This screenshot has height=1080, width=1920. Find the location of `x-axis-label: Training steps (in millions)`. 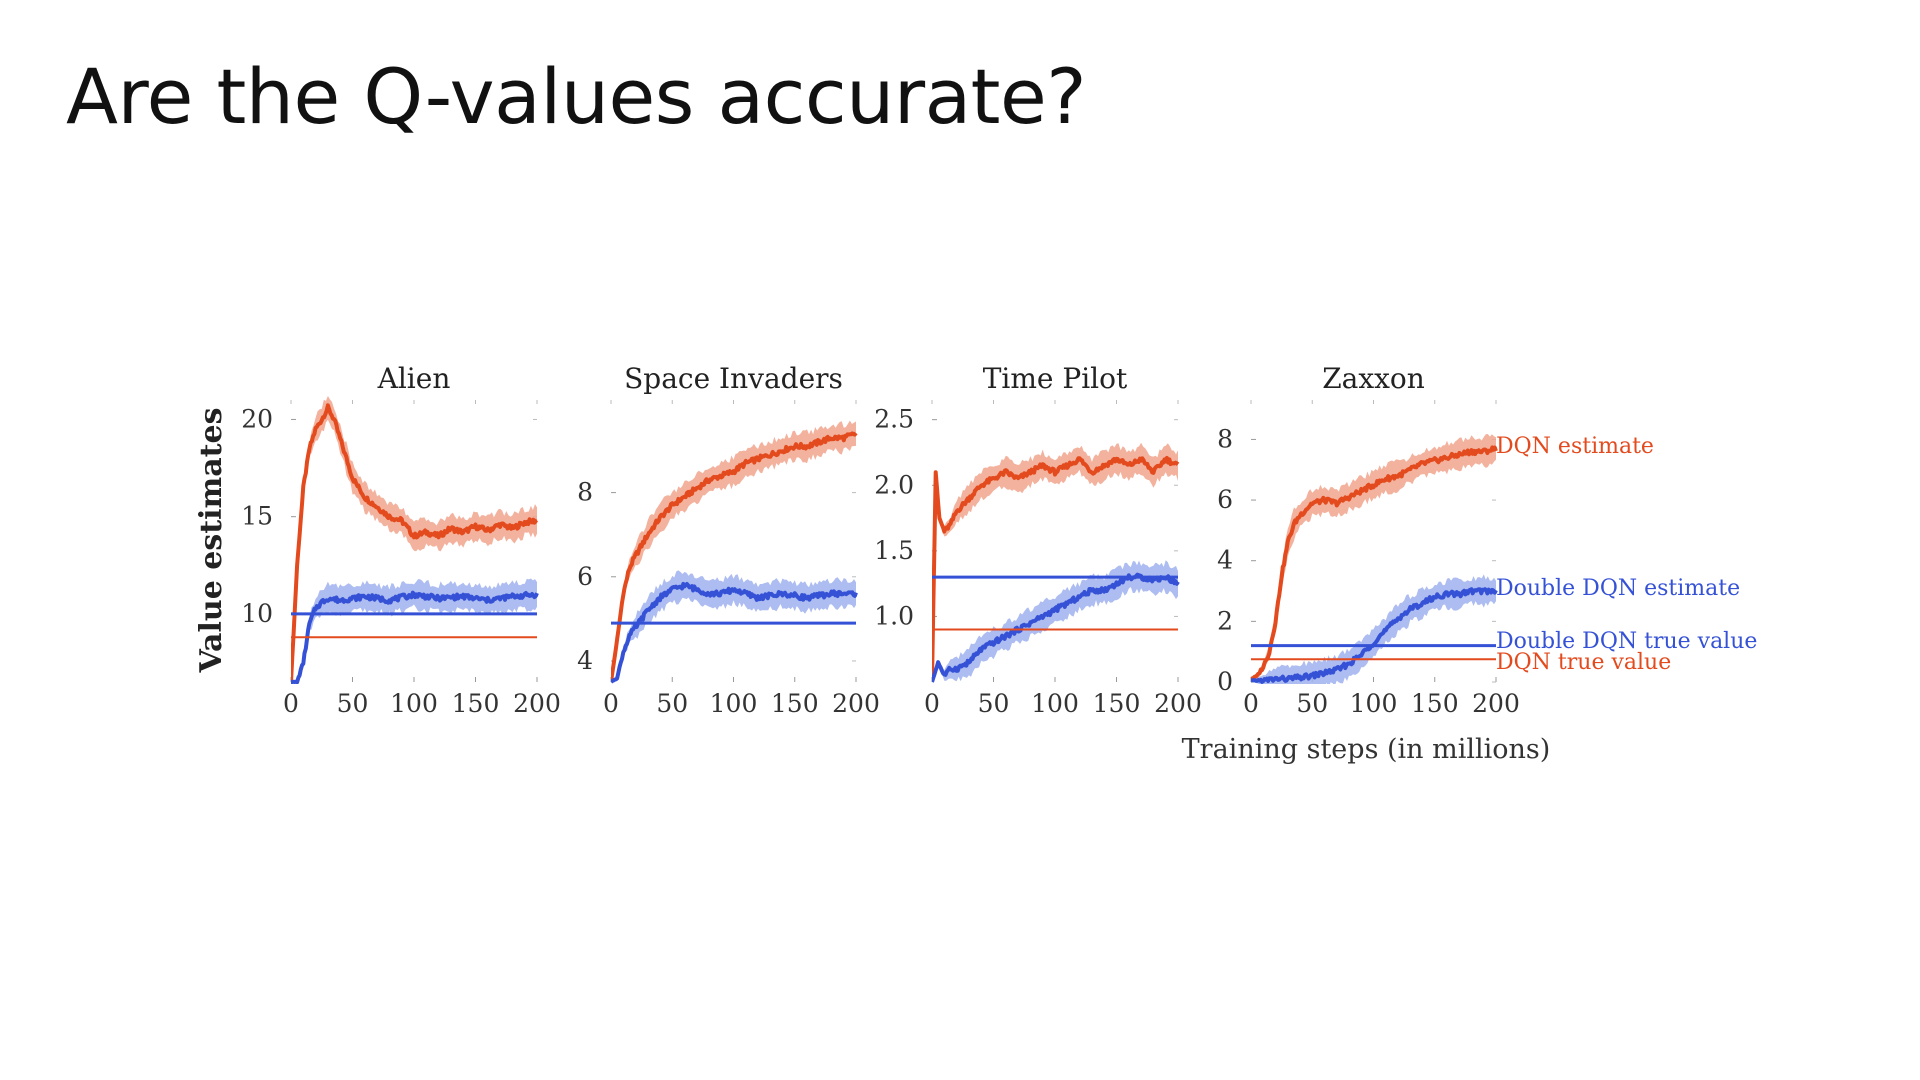

x-axis-label: Training steps (in millions) is located at coordinates (1366, 749).